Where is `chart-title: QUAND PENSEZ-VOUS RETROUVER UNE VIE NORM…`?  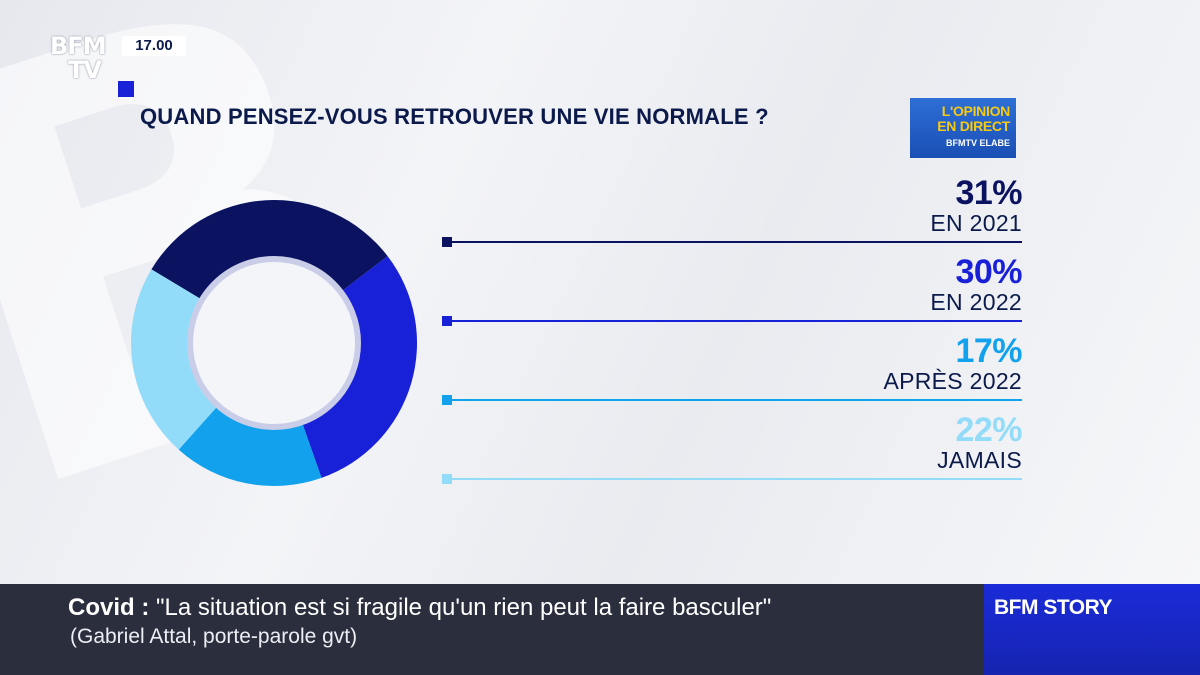
chart-title: QUAND PENSEZ-VOUS RETROUVER UNE VIE NORM… is located at coordinates (454, 116).